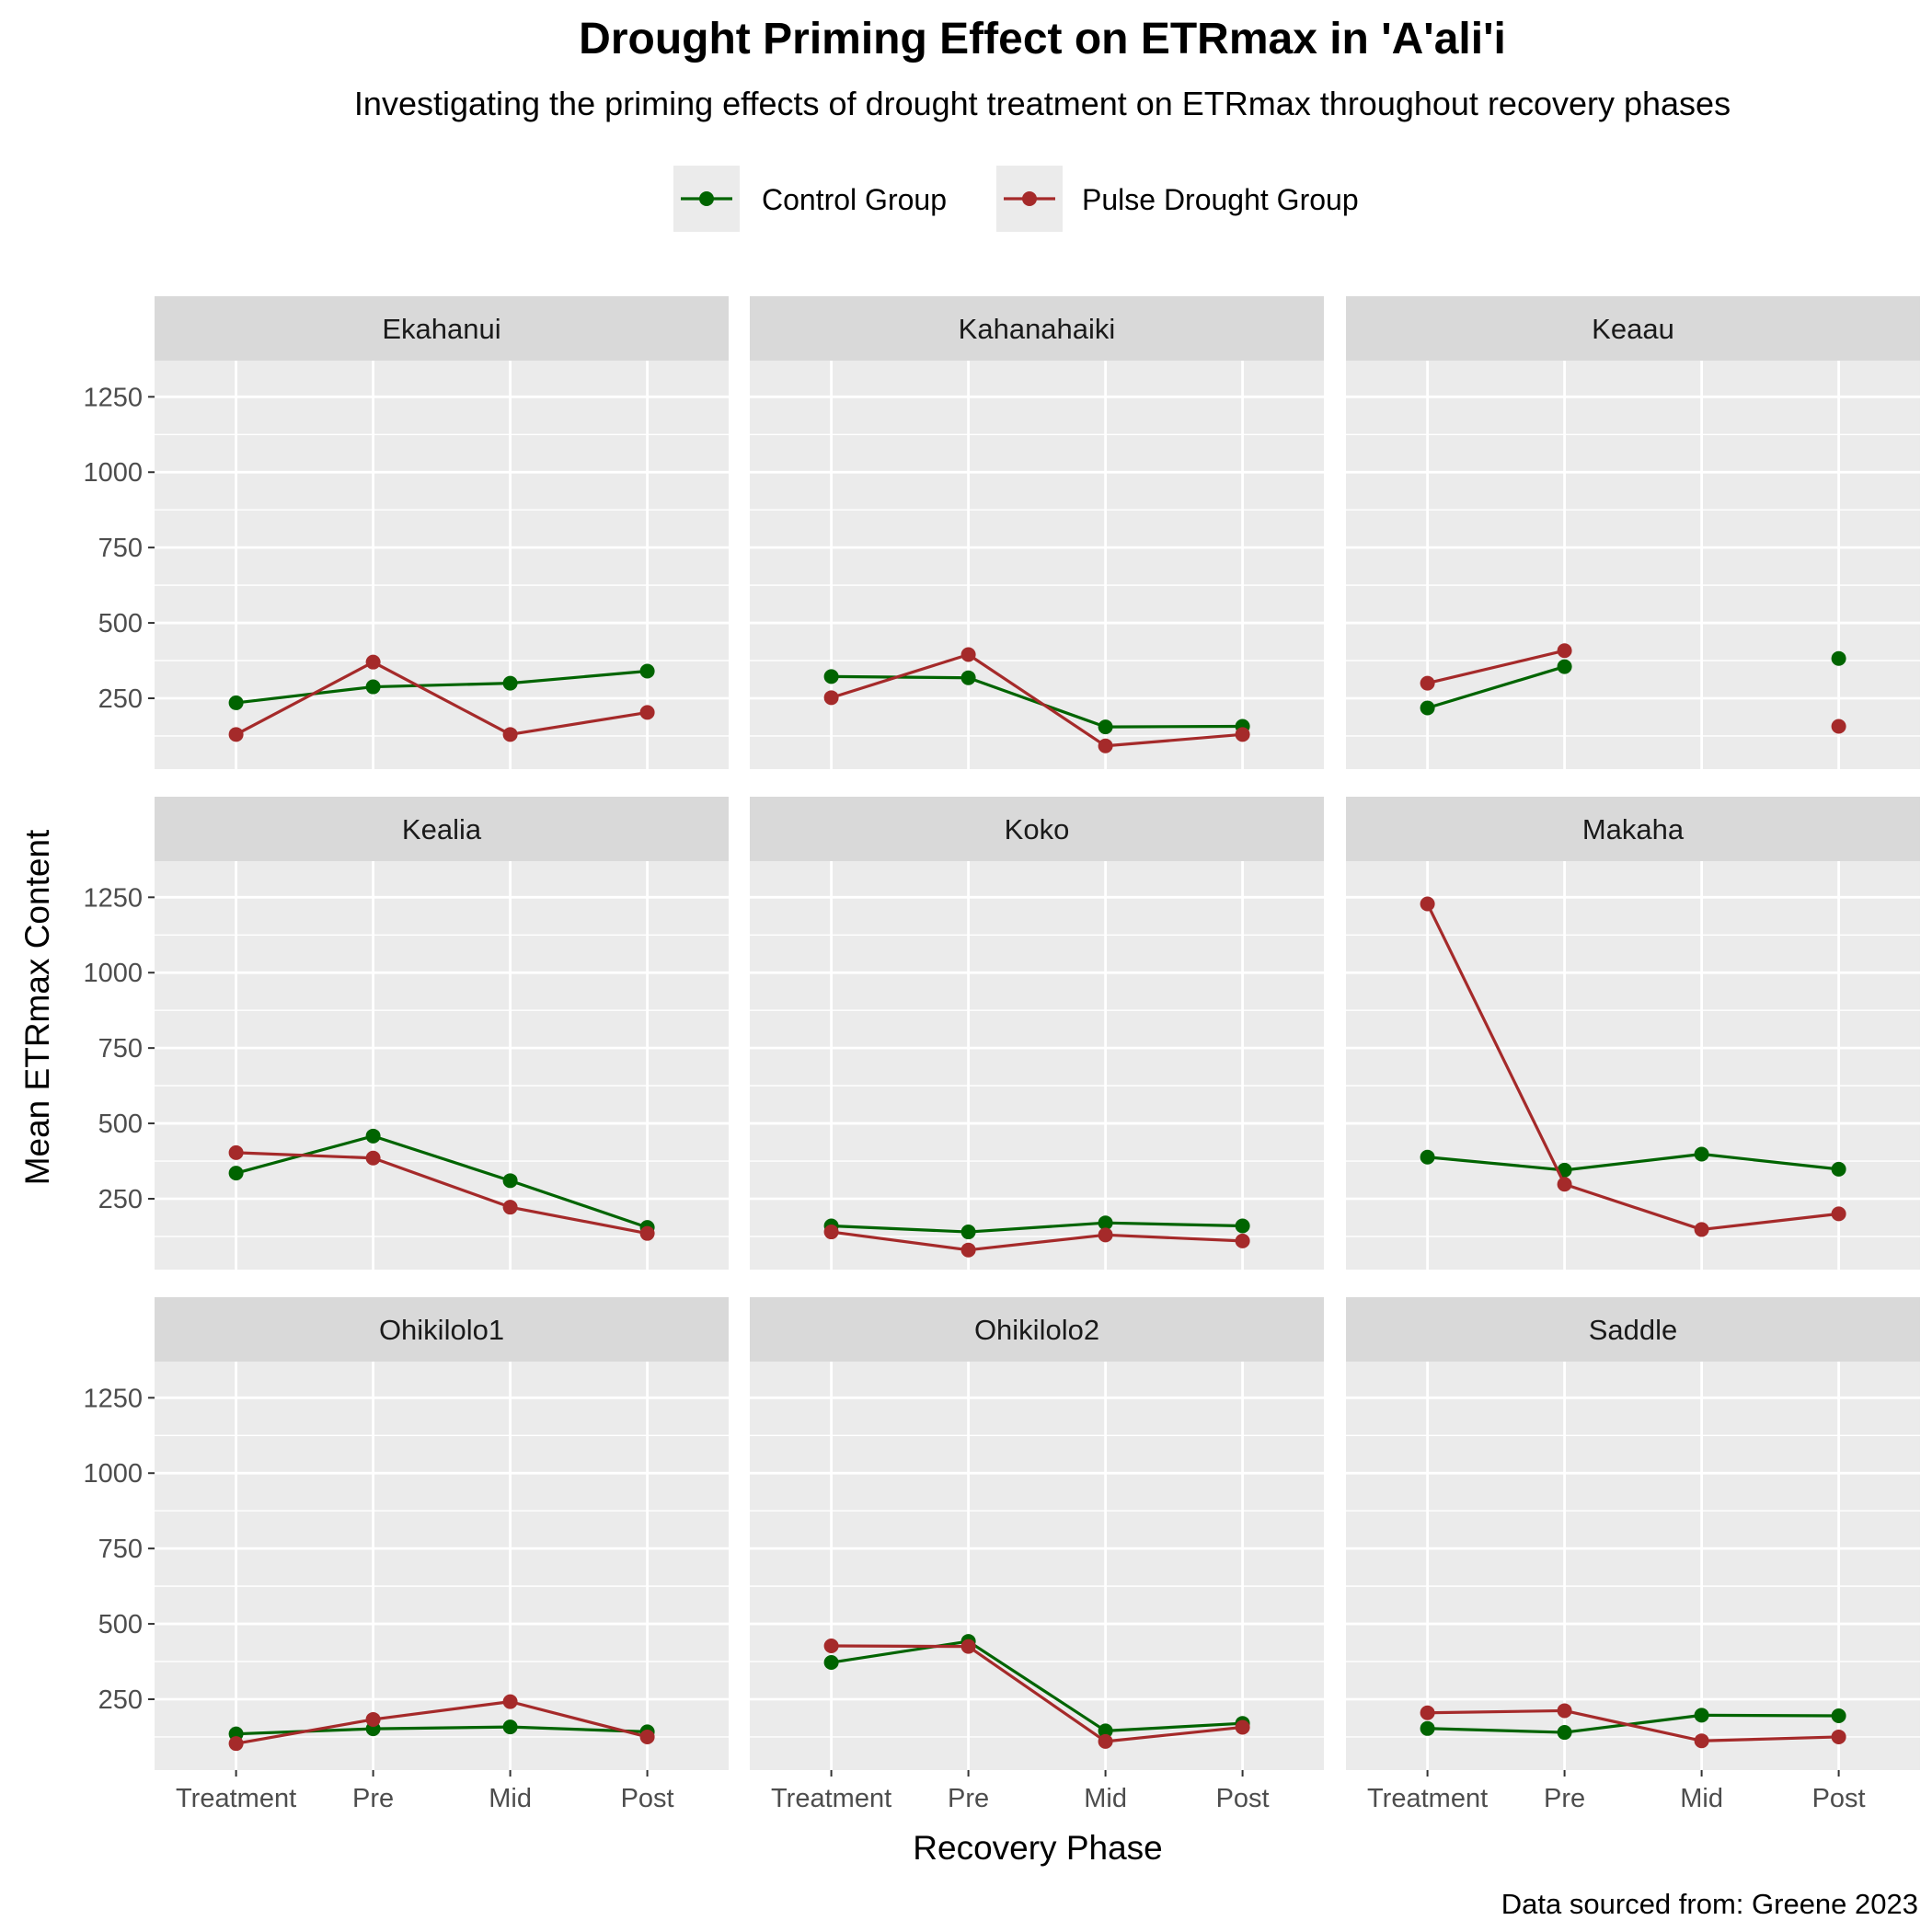 Image resolution: width=1932 pixels, height=1932 pixels. What do you see at coordinates (854, 199) in the screenshot?
I see `legend-label: Control Group` at bounding box center [854, 199].